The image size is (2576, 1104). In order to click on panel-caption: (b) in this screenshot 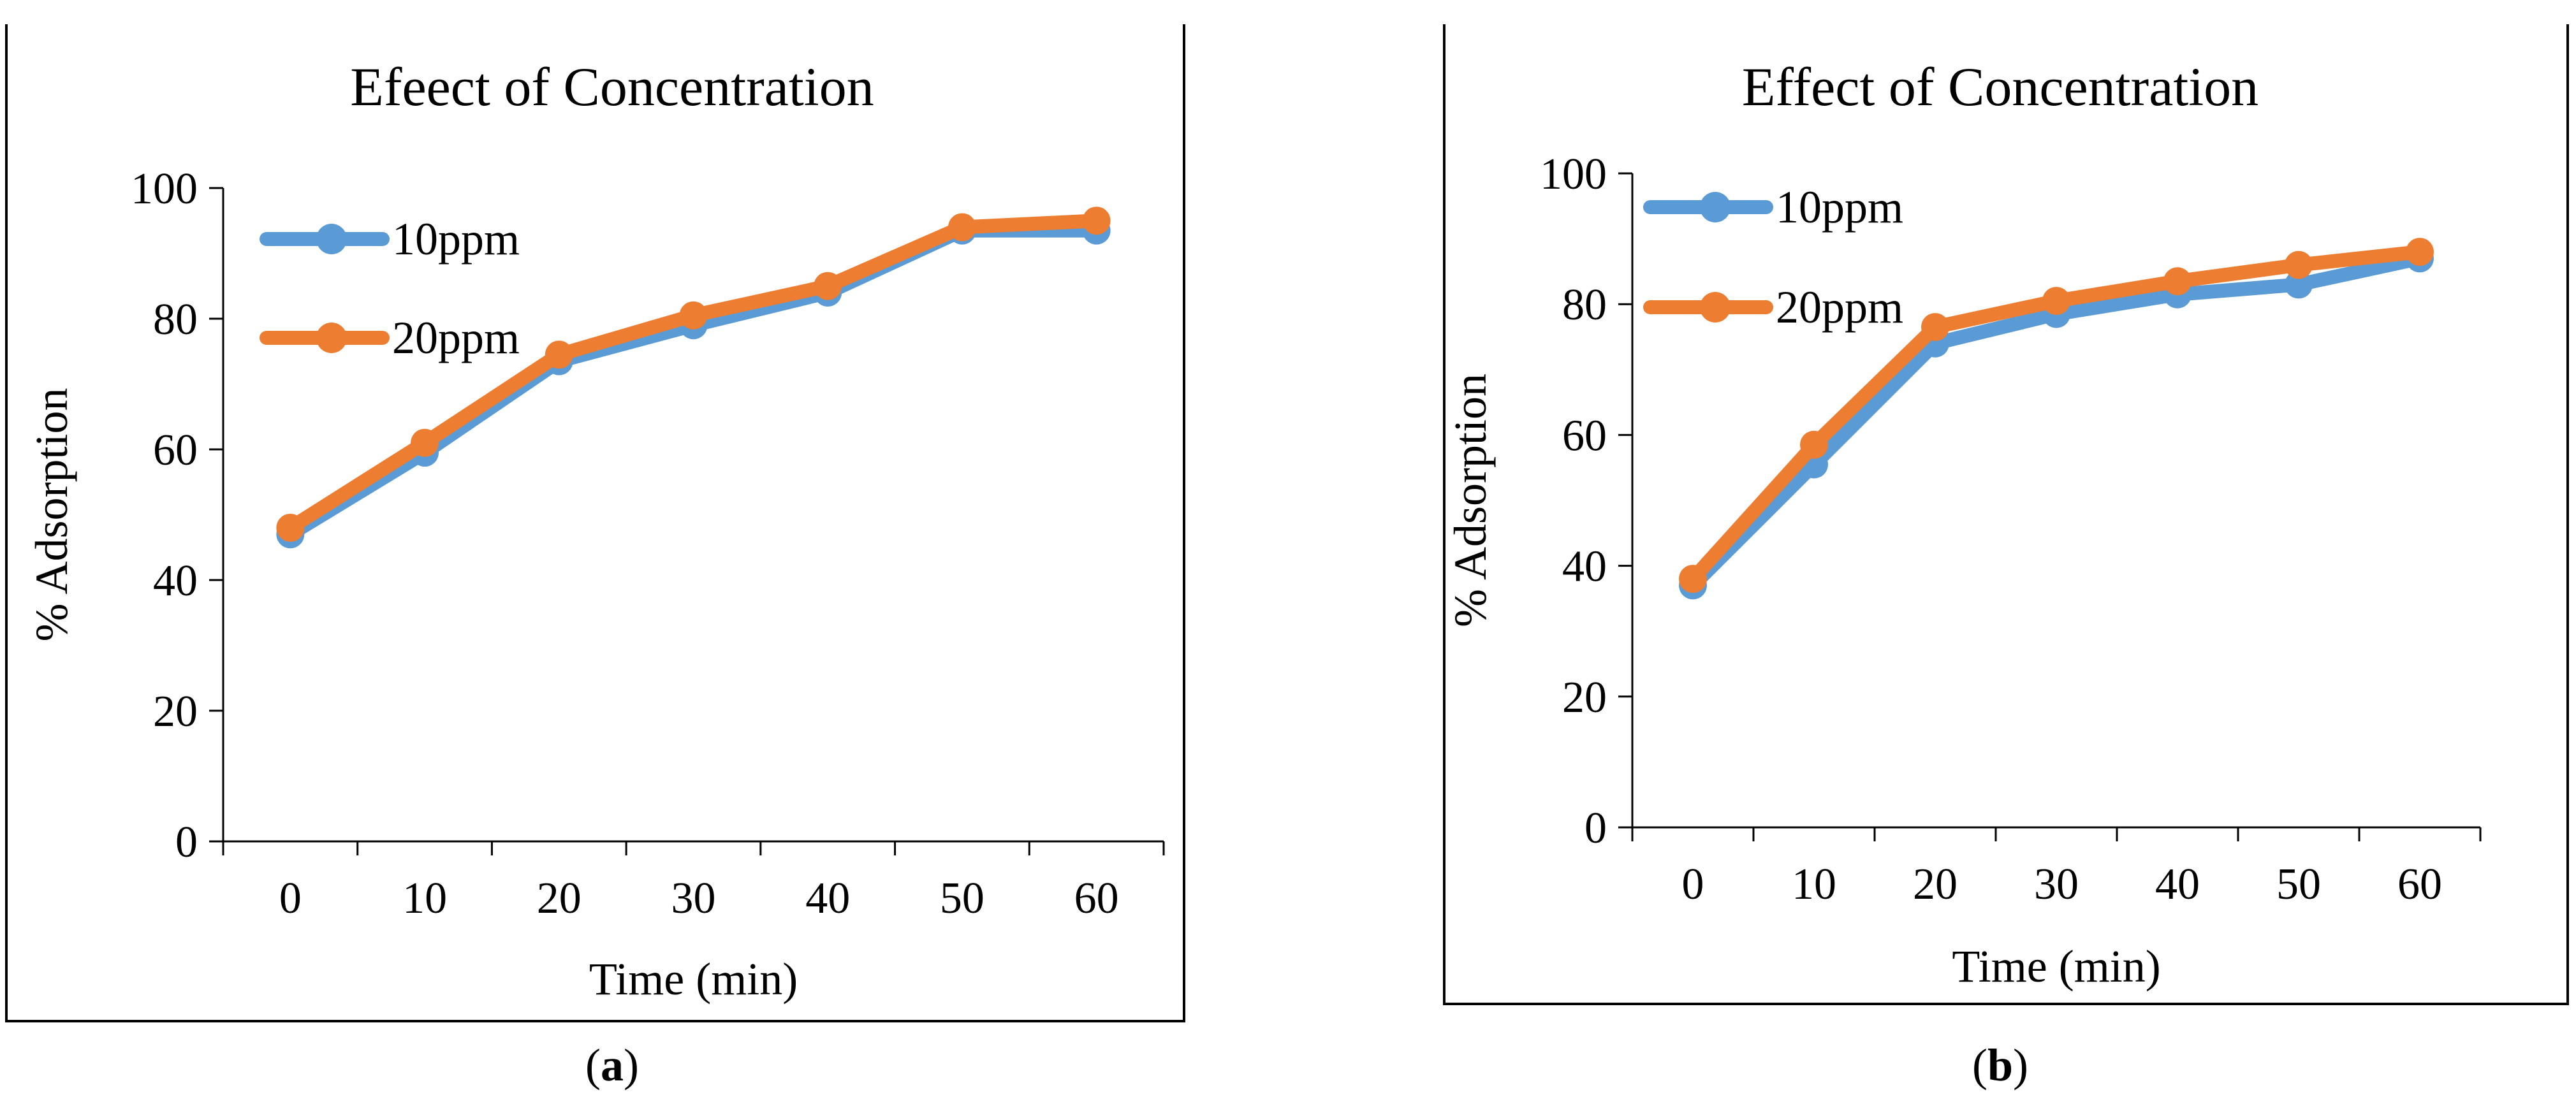, I will do `click(2000, 1065)`.